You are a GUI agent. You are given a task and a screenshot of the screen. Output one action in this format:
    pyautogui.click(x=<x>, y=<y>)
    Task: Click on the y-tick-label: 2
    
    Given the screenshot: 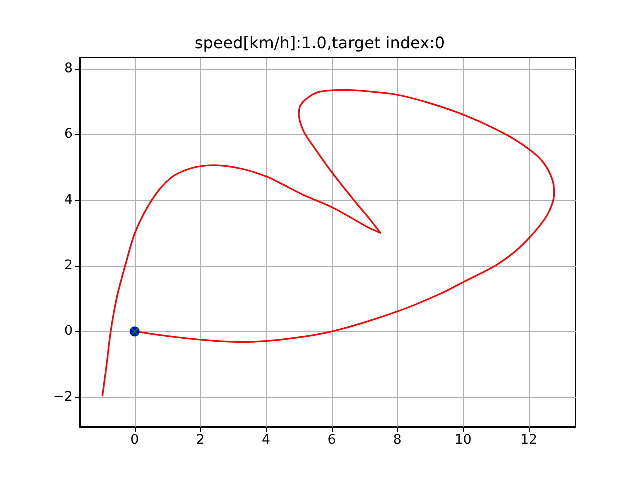 What is the action you would take?
    pyautogui.click(x=68, y=266)
    